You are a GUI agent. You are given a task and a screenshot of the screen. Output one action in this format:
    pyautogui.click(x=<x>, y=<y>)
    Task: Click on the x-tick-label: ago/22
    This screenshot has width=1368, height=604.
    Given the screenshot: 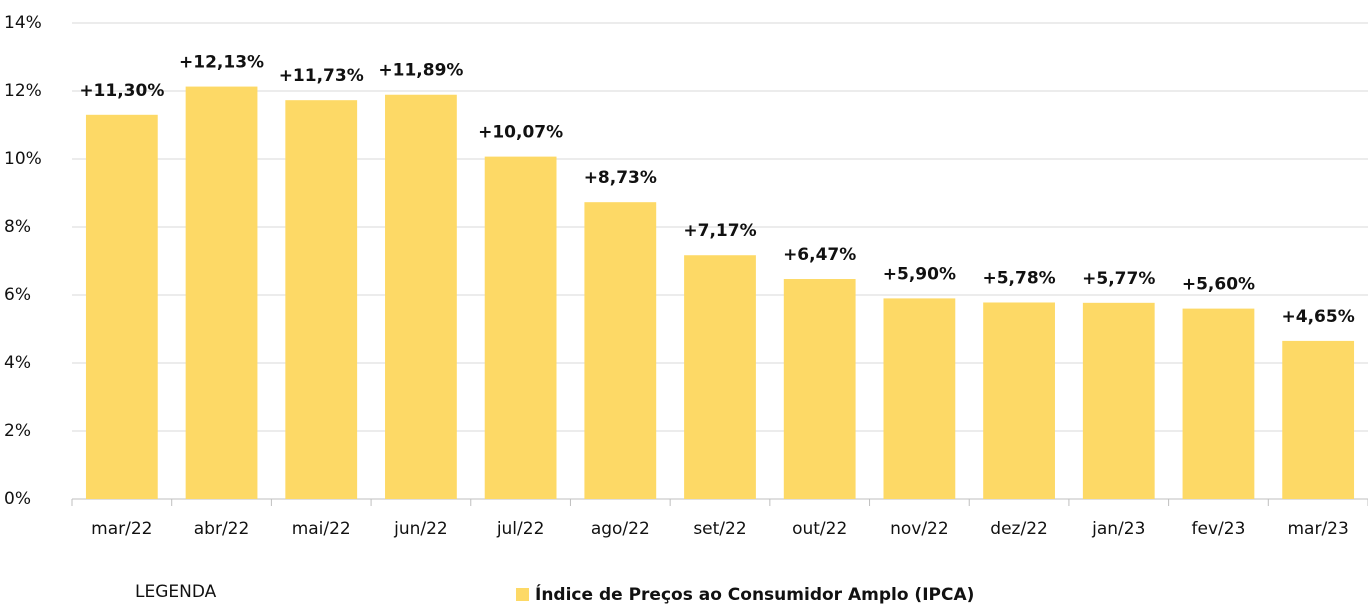 What is the action you would take?
    pyautogui.click(x=620, y=529)
    